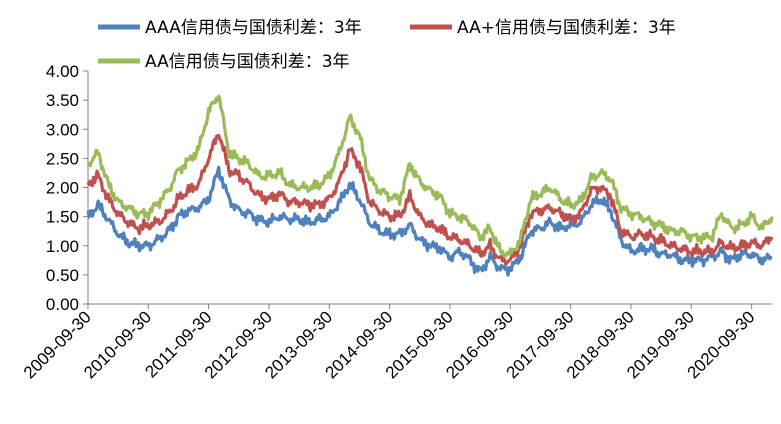 The height and width of the screenshot is (424, 781). Describe the element at coordinates (62, 129) in the screenshot. I see `y-tick-label: 3.00` at that location.